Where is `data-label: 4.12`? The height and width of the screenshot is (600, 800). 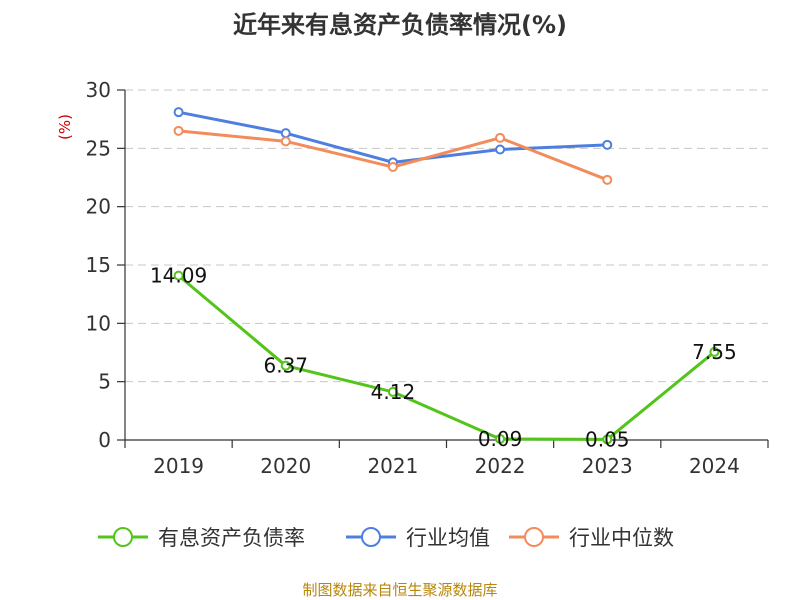
data-label: 4.12 is located at coordinates (393, 392).